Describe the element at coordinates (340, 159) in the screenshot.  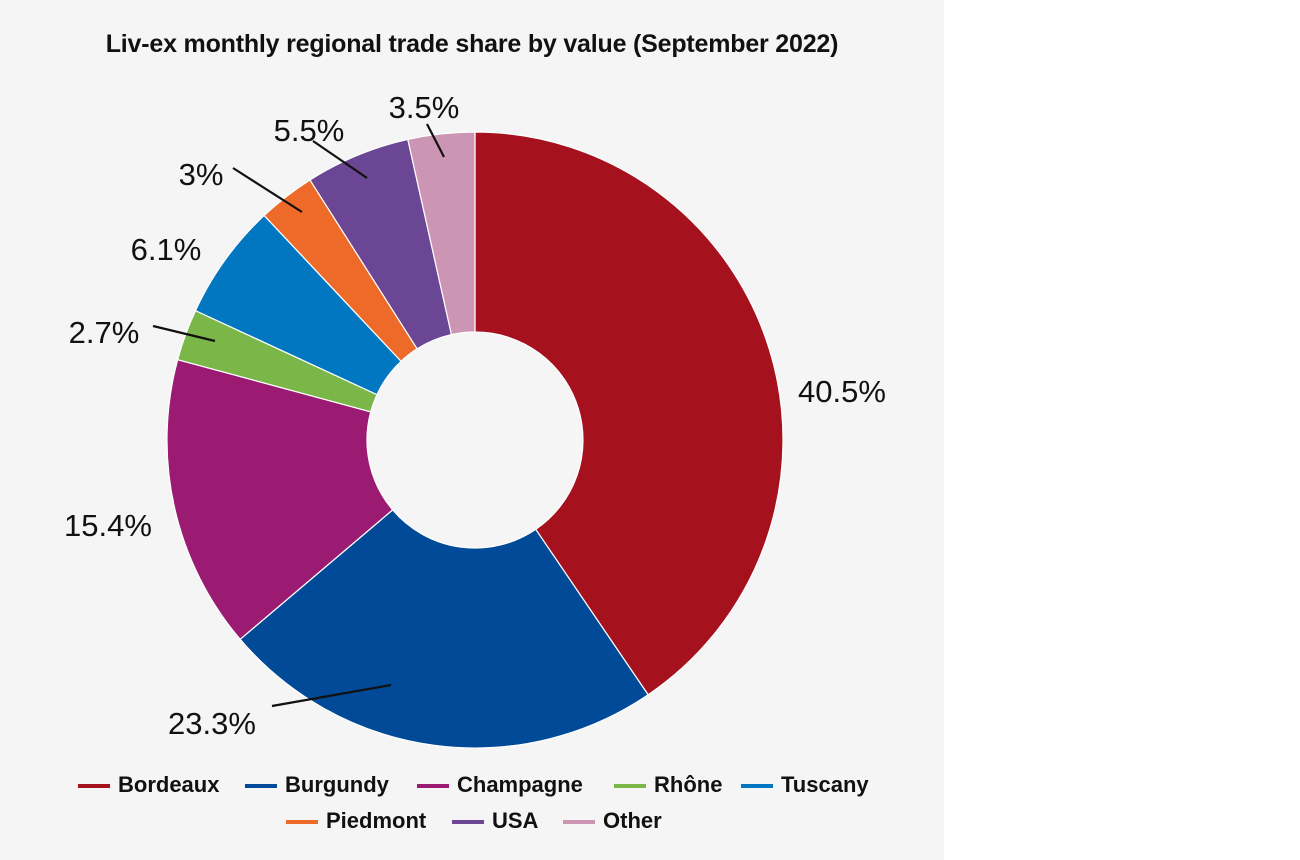
I see `leader-line-usa` at that location.